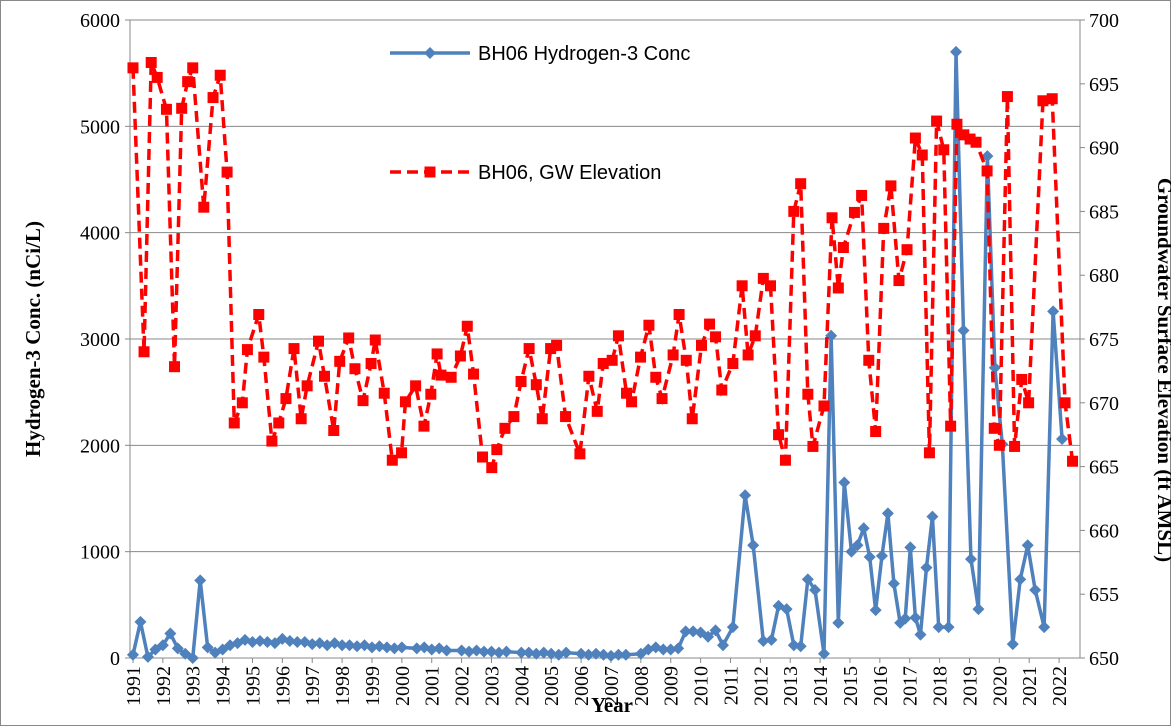 The height and width of the screenshot is (726, 1171). I want to click on x-tick-label: 2008, so click(642, 686).